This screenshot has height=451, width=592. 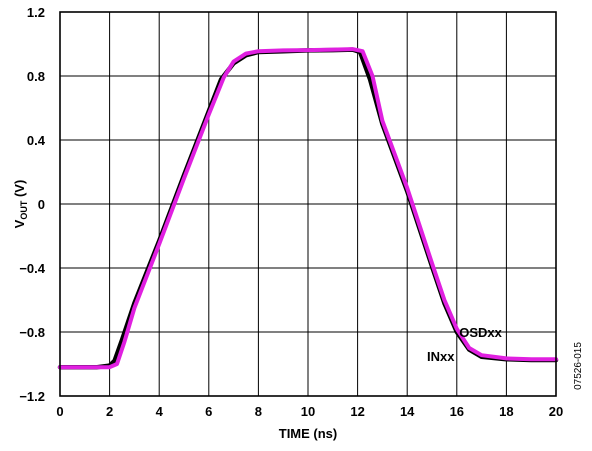 What do you see at coordinates (457, 411) in the screenshot?
I see `x-tick-label: 16` at bounding box center [457, 411].